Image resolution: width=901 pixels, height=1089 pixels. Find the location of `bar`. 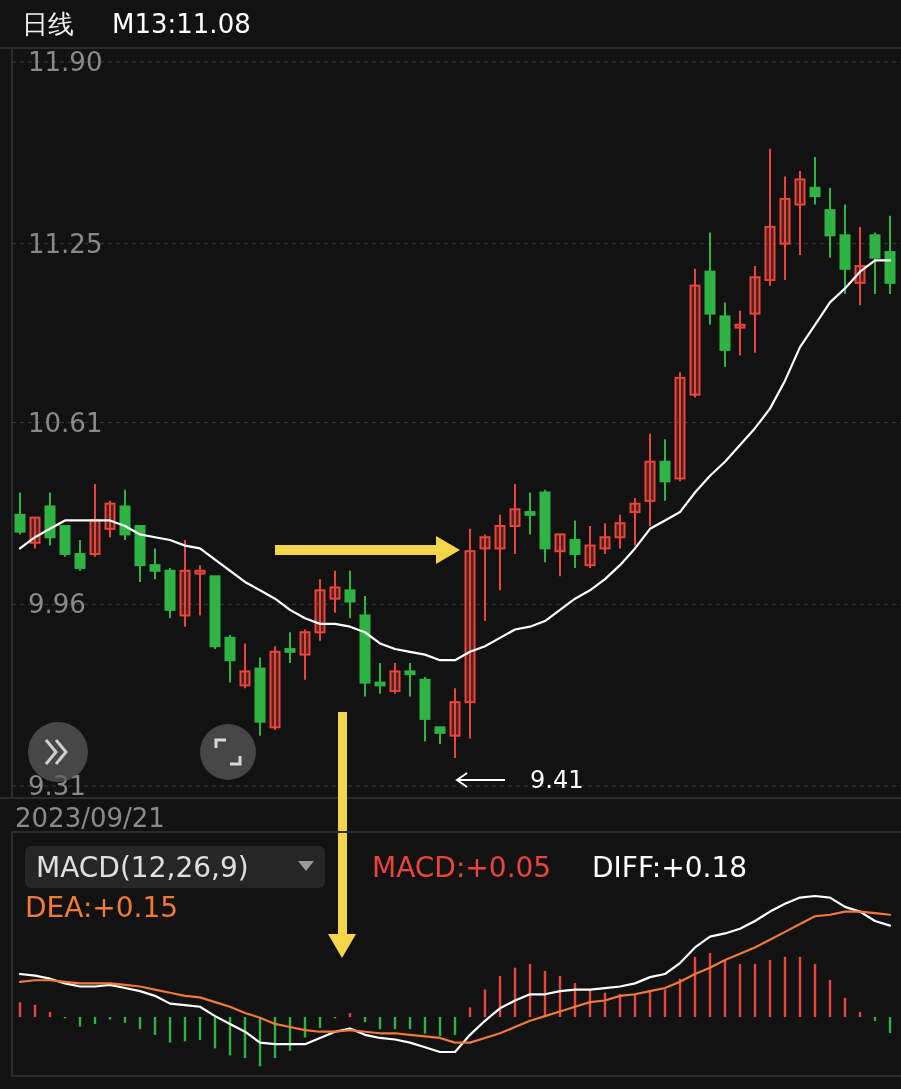

bar is located at coordinates (110, 1018).